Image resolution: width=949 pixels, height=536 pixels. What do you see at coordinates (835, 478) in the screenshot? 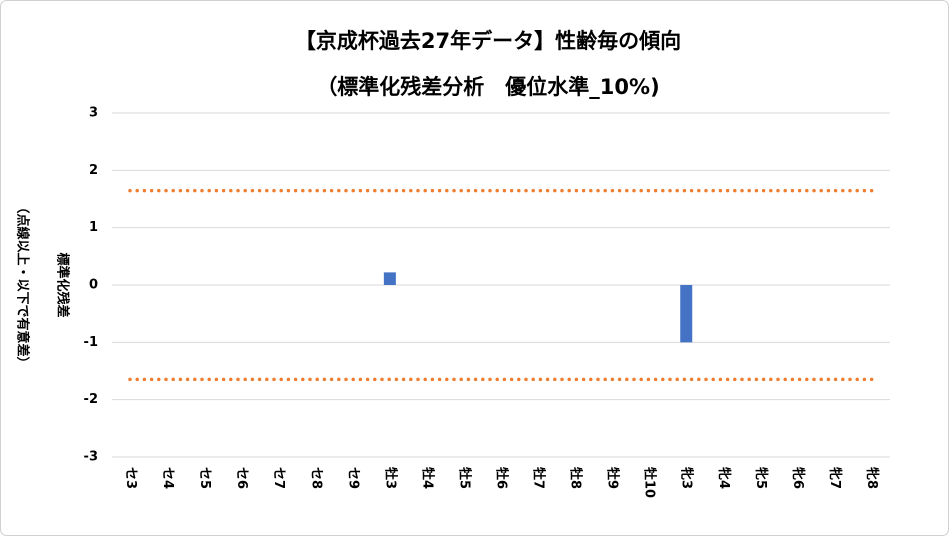
I see `x-tick-label: 牝7` at bounding box center [835, 478].